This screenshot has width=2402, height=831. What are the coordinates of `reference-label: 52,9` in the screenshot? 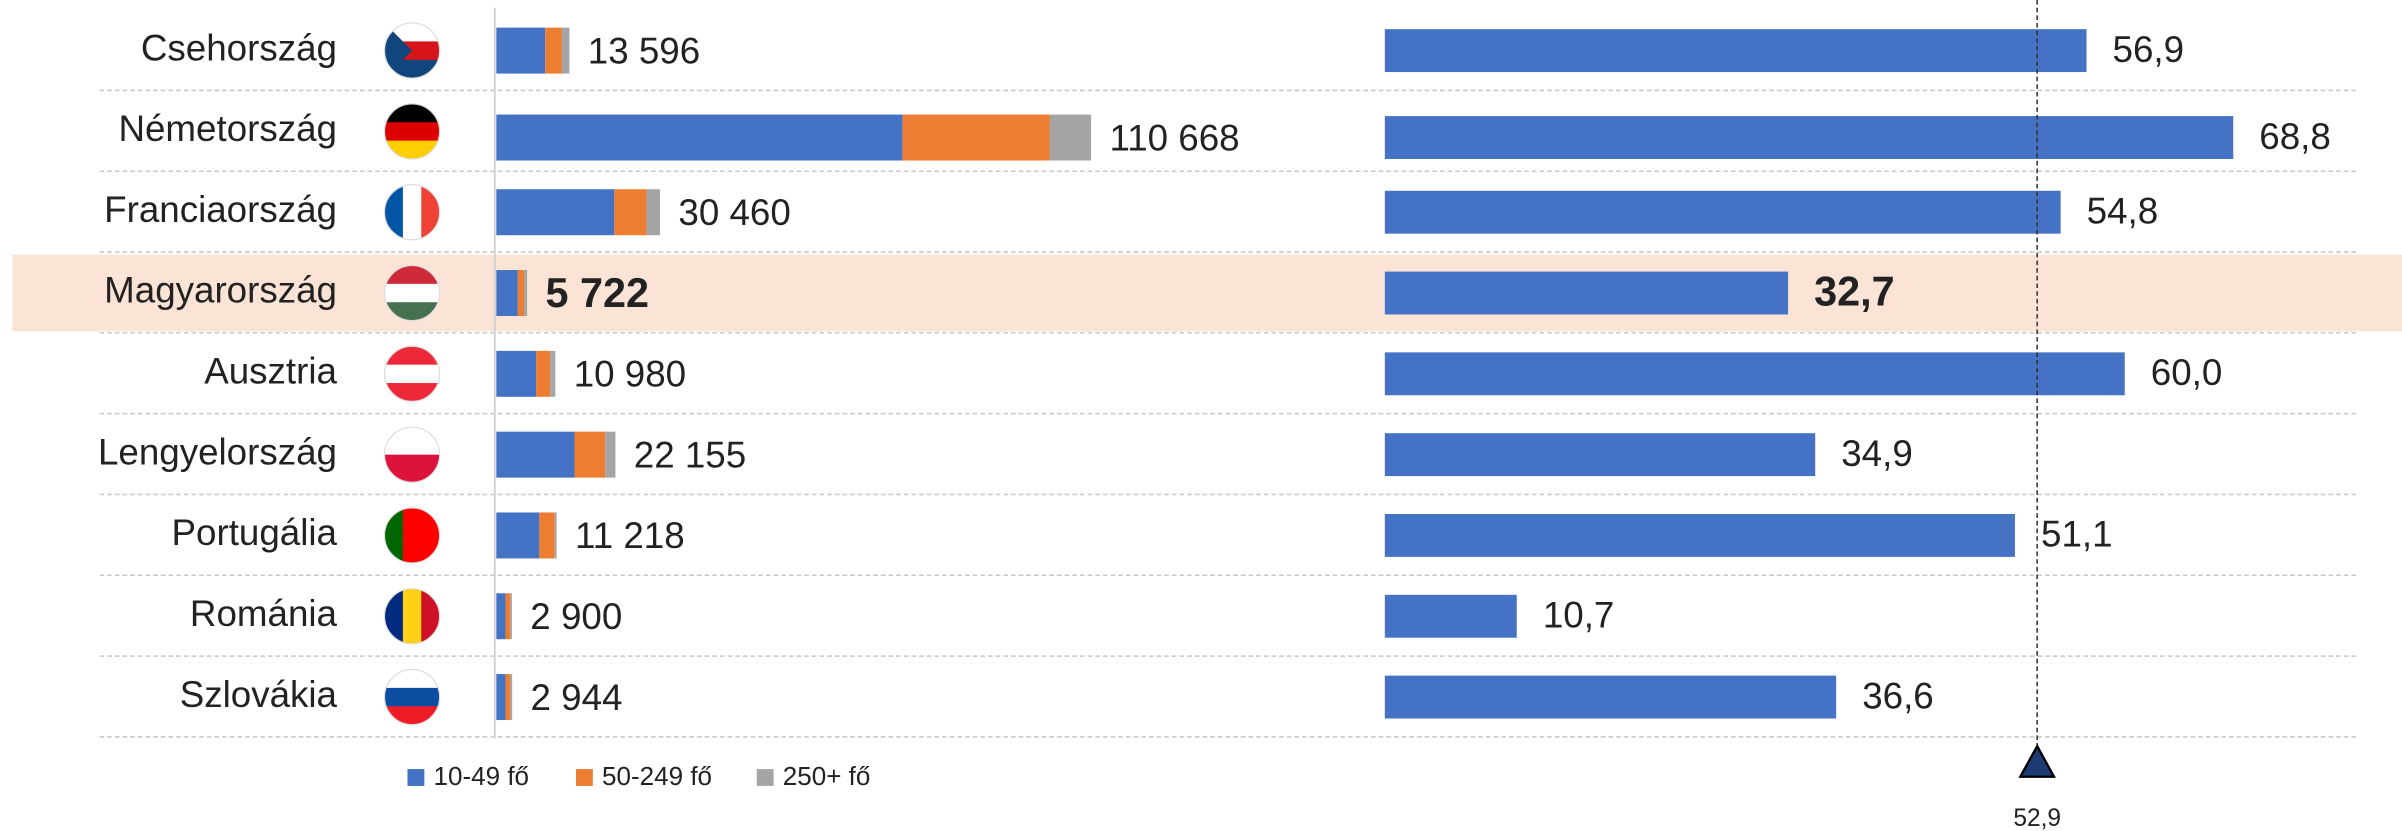 It's located at (2037, 818).